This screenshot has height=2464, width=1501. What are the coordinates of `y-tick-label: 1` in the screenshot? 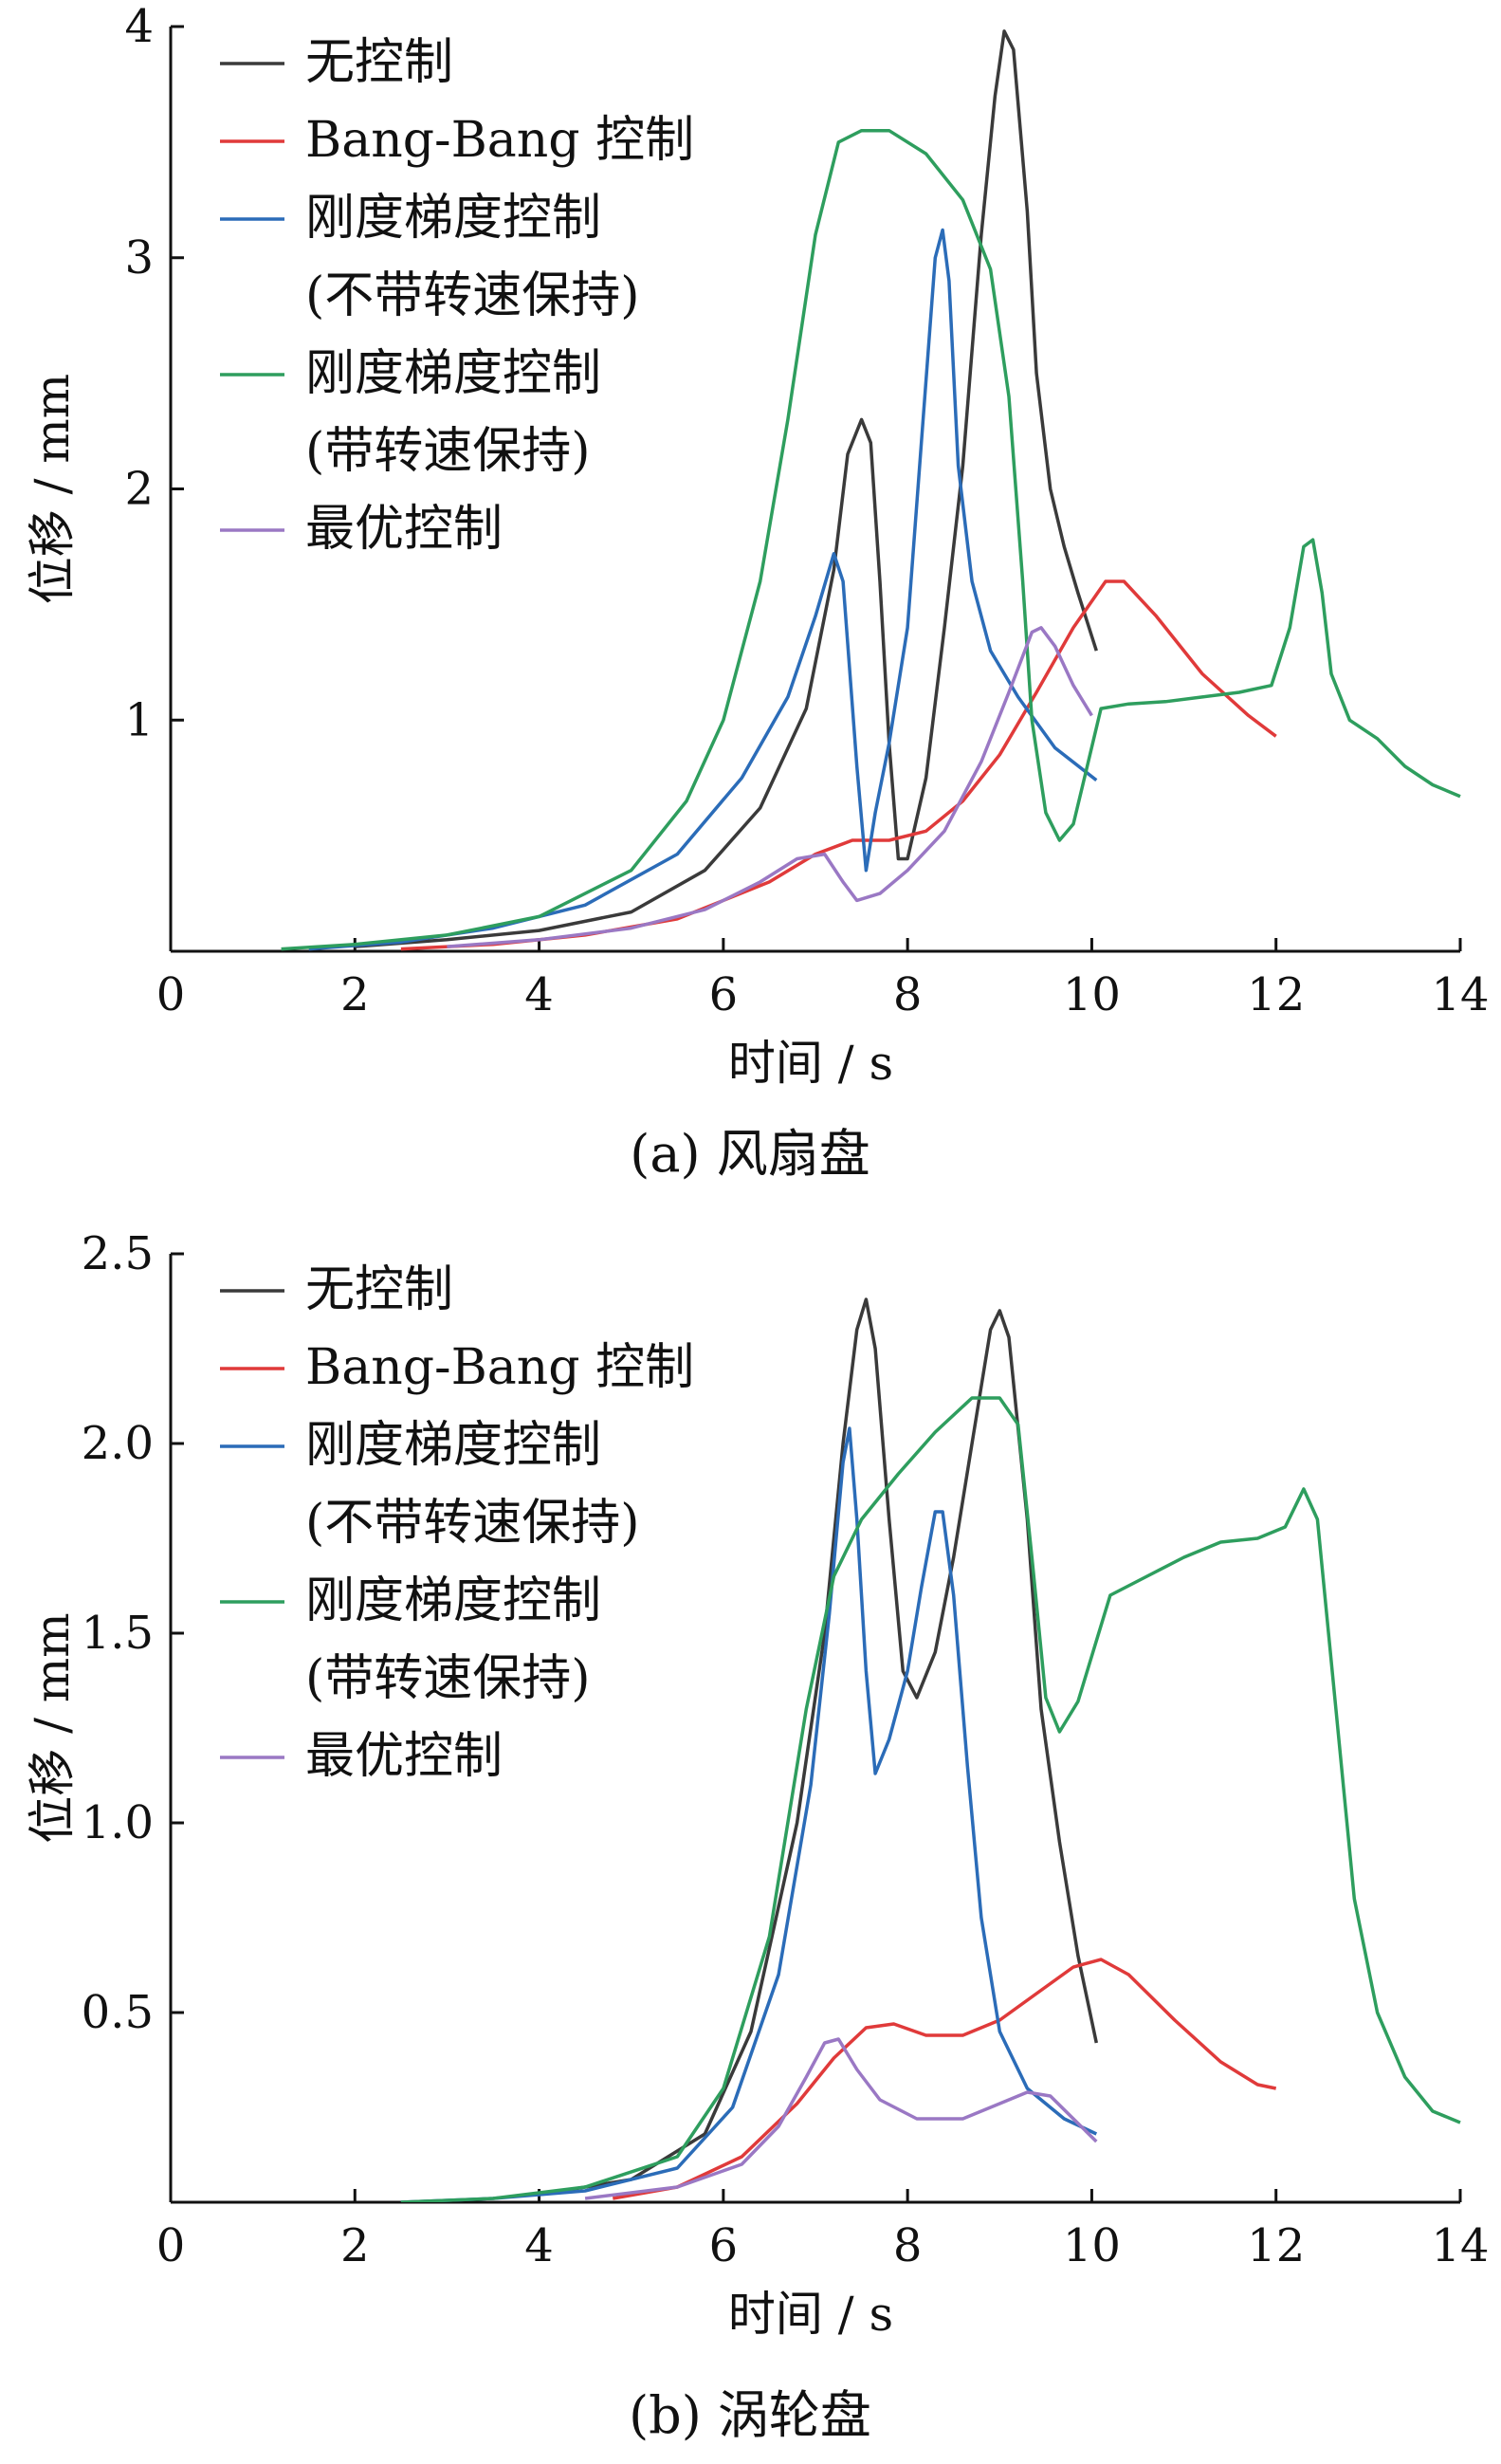 It's located at (139, 719).